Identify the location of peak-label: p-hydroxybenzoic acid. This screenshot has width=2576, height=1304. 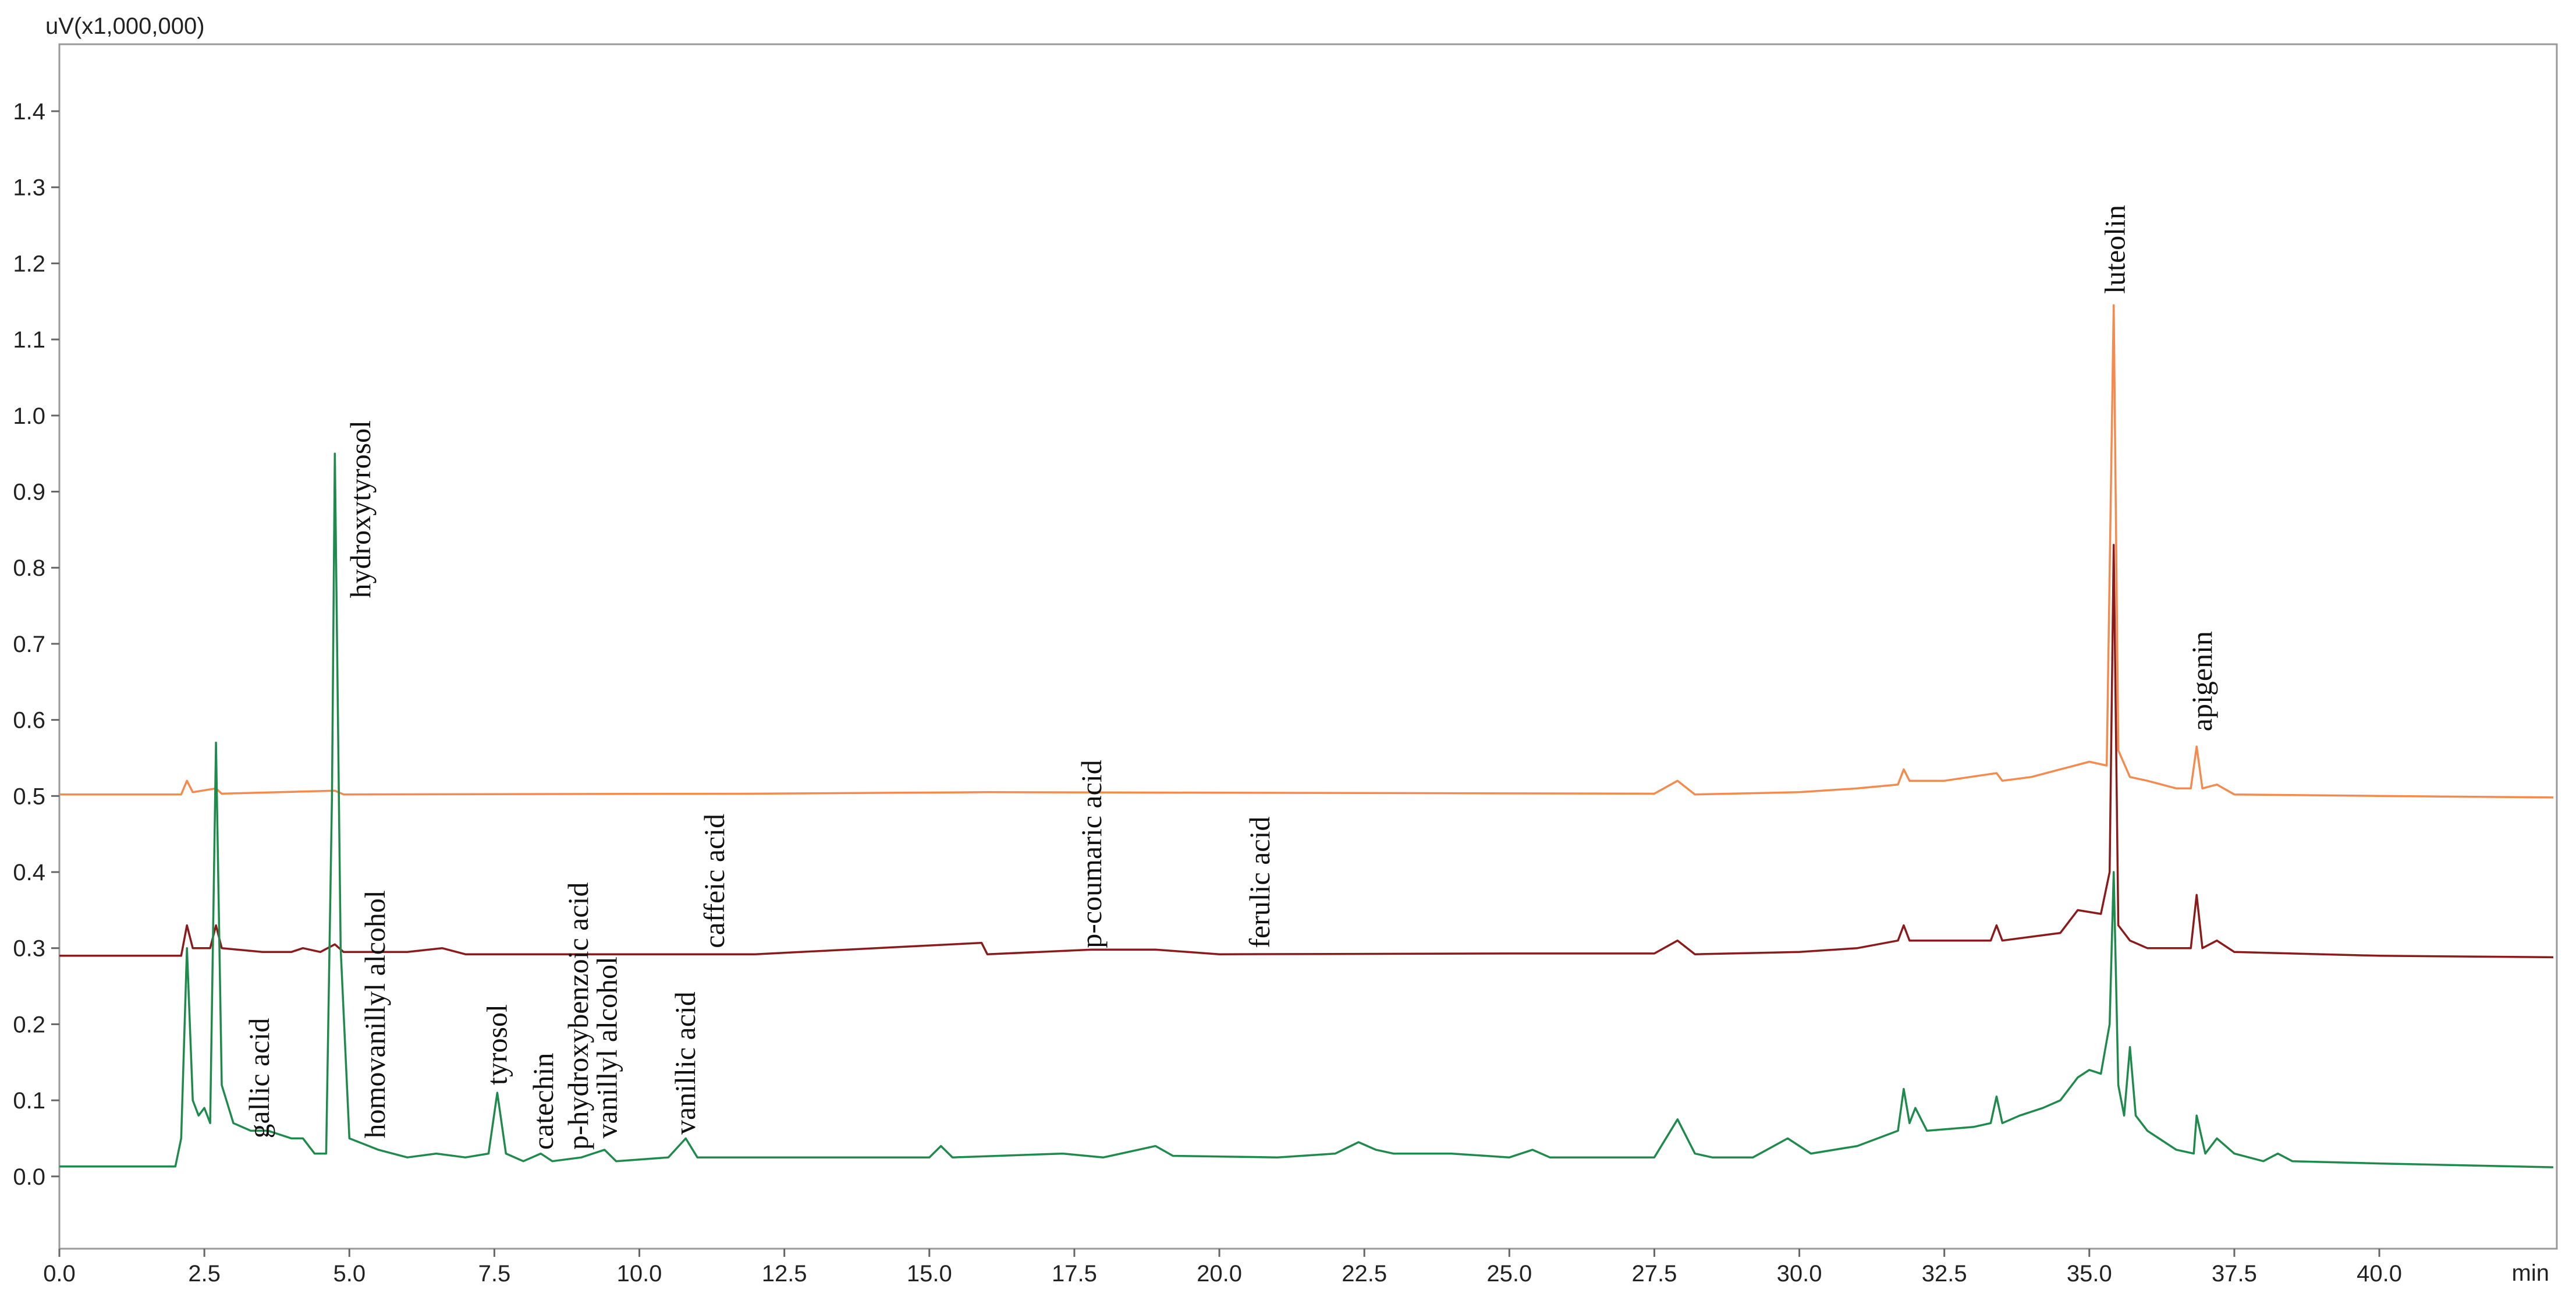
(578, 1017).